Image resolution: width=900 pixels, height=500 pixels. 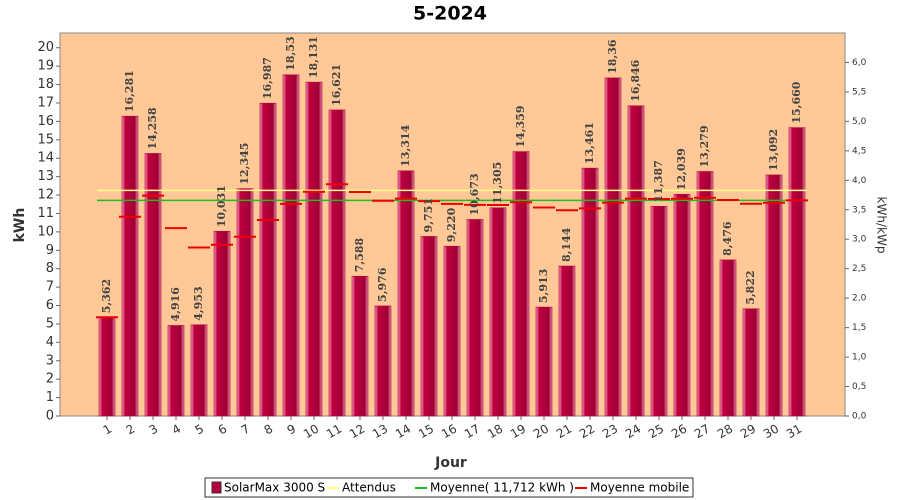 What do you see at coordinates (200, 430) in the screenshot?
I see `x-tick-label: 5` at bounding box center [200, 430].